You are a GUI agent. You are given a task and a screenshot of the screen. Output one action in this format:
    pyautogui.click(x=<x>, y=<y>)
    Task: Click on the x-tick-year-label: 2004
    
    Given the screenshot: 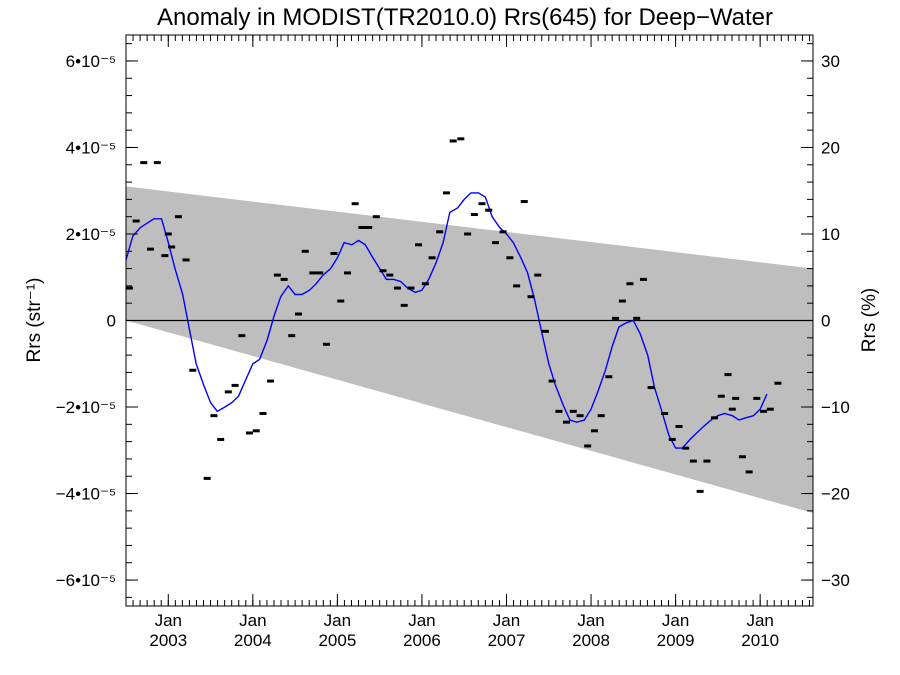 What is the action you would take?
    pyautogui.click(x=253, y=640)
    